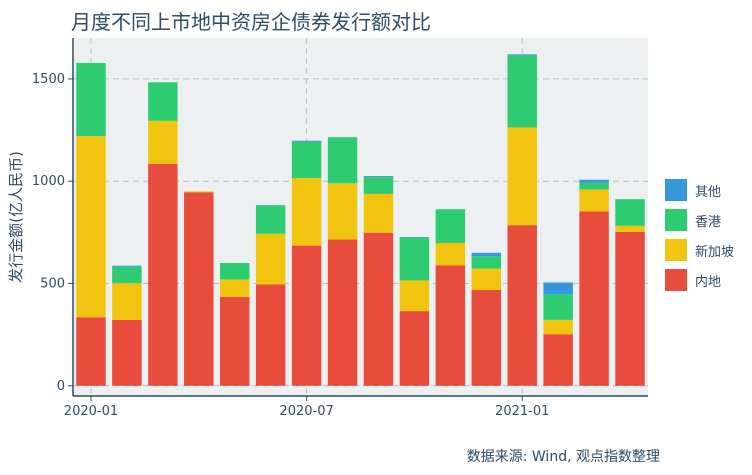 The image size is (752, 475). What do you see at coordinates (61, 386) in the screenshot?
I see `y-tick-label: 0` at bounding box center [61, 386].